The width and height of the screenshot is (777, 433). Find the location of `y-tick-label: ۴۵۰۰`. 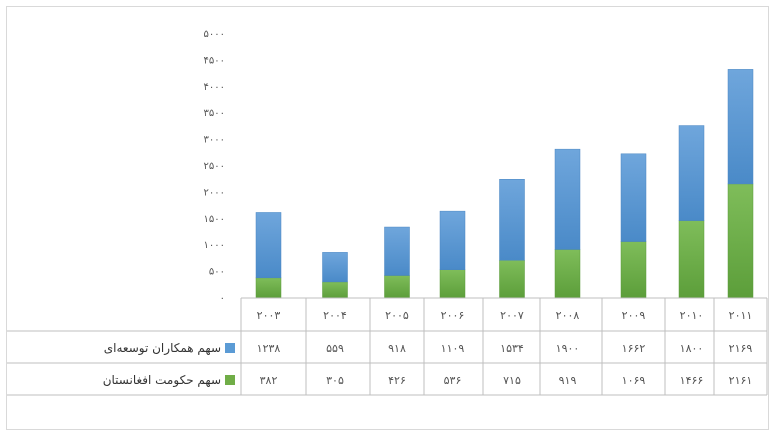

y-tick-label: ۴۵۰۰ is located at coordinates (214, 60).